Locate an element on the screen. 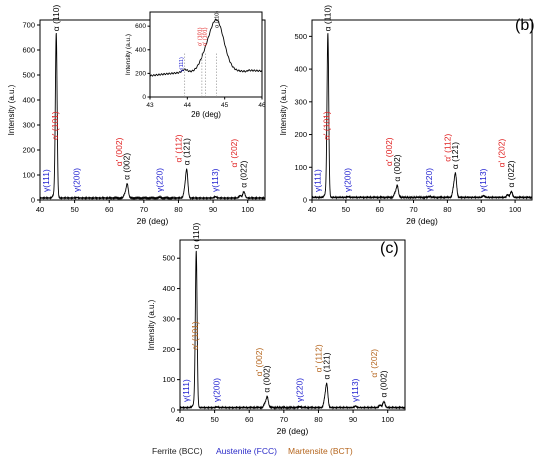  inset-x-tick-label: 44 is located at coordinates (188, 105).